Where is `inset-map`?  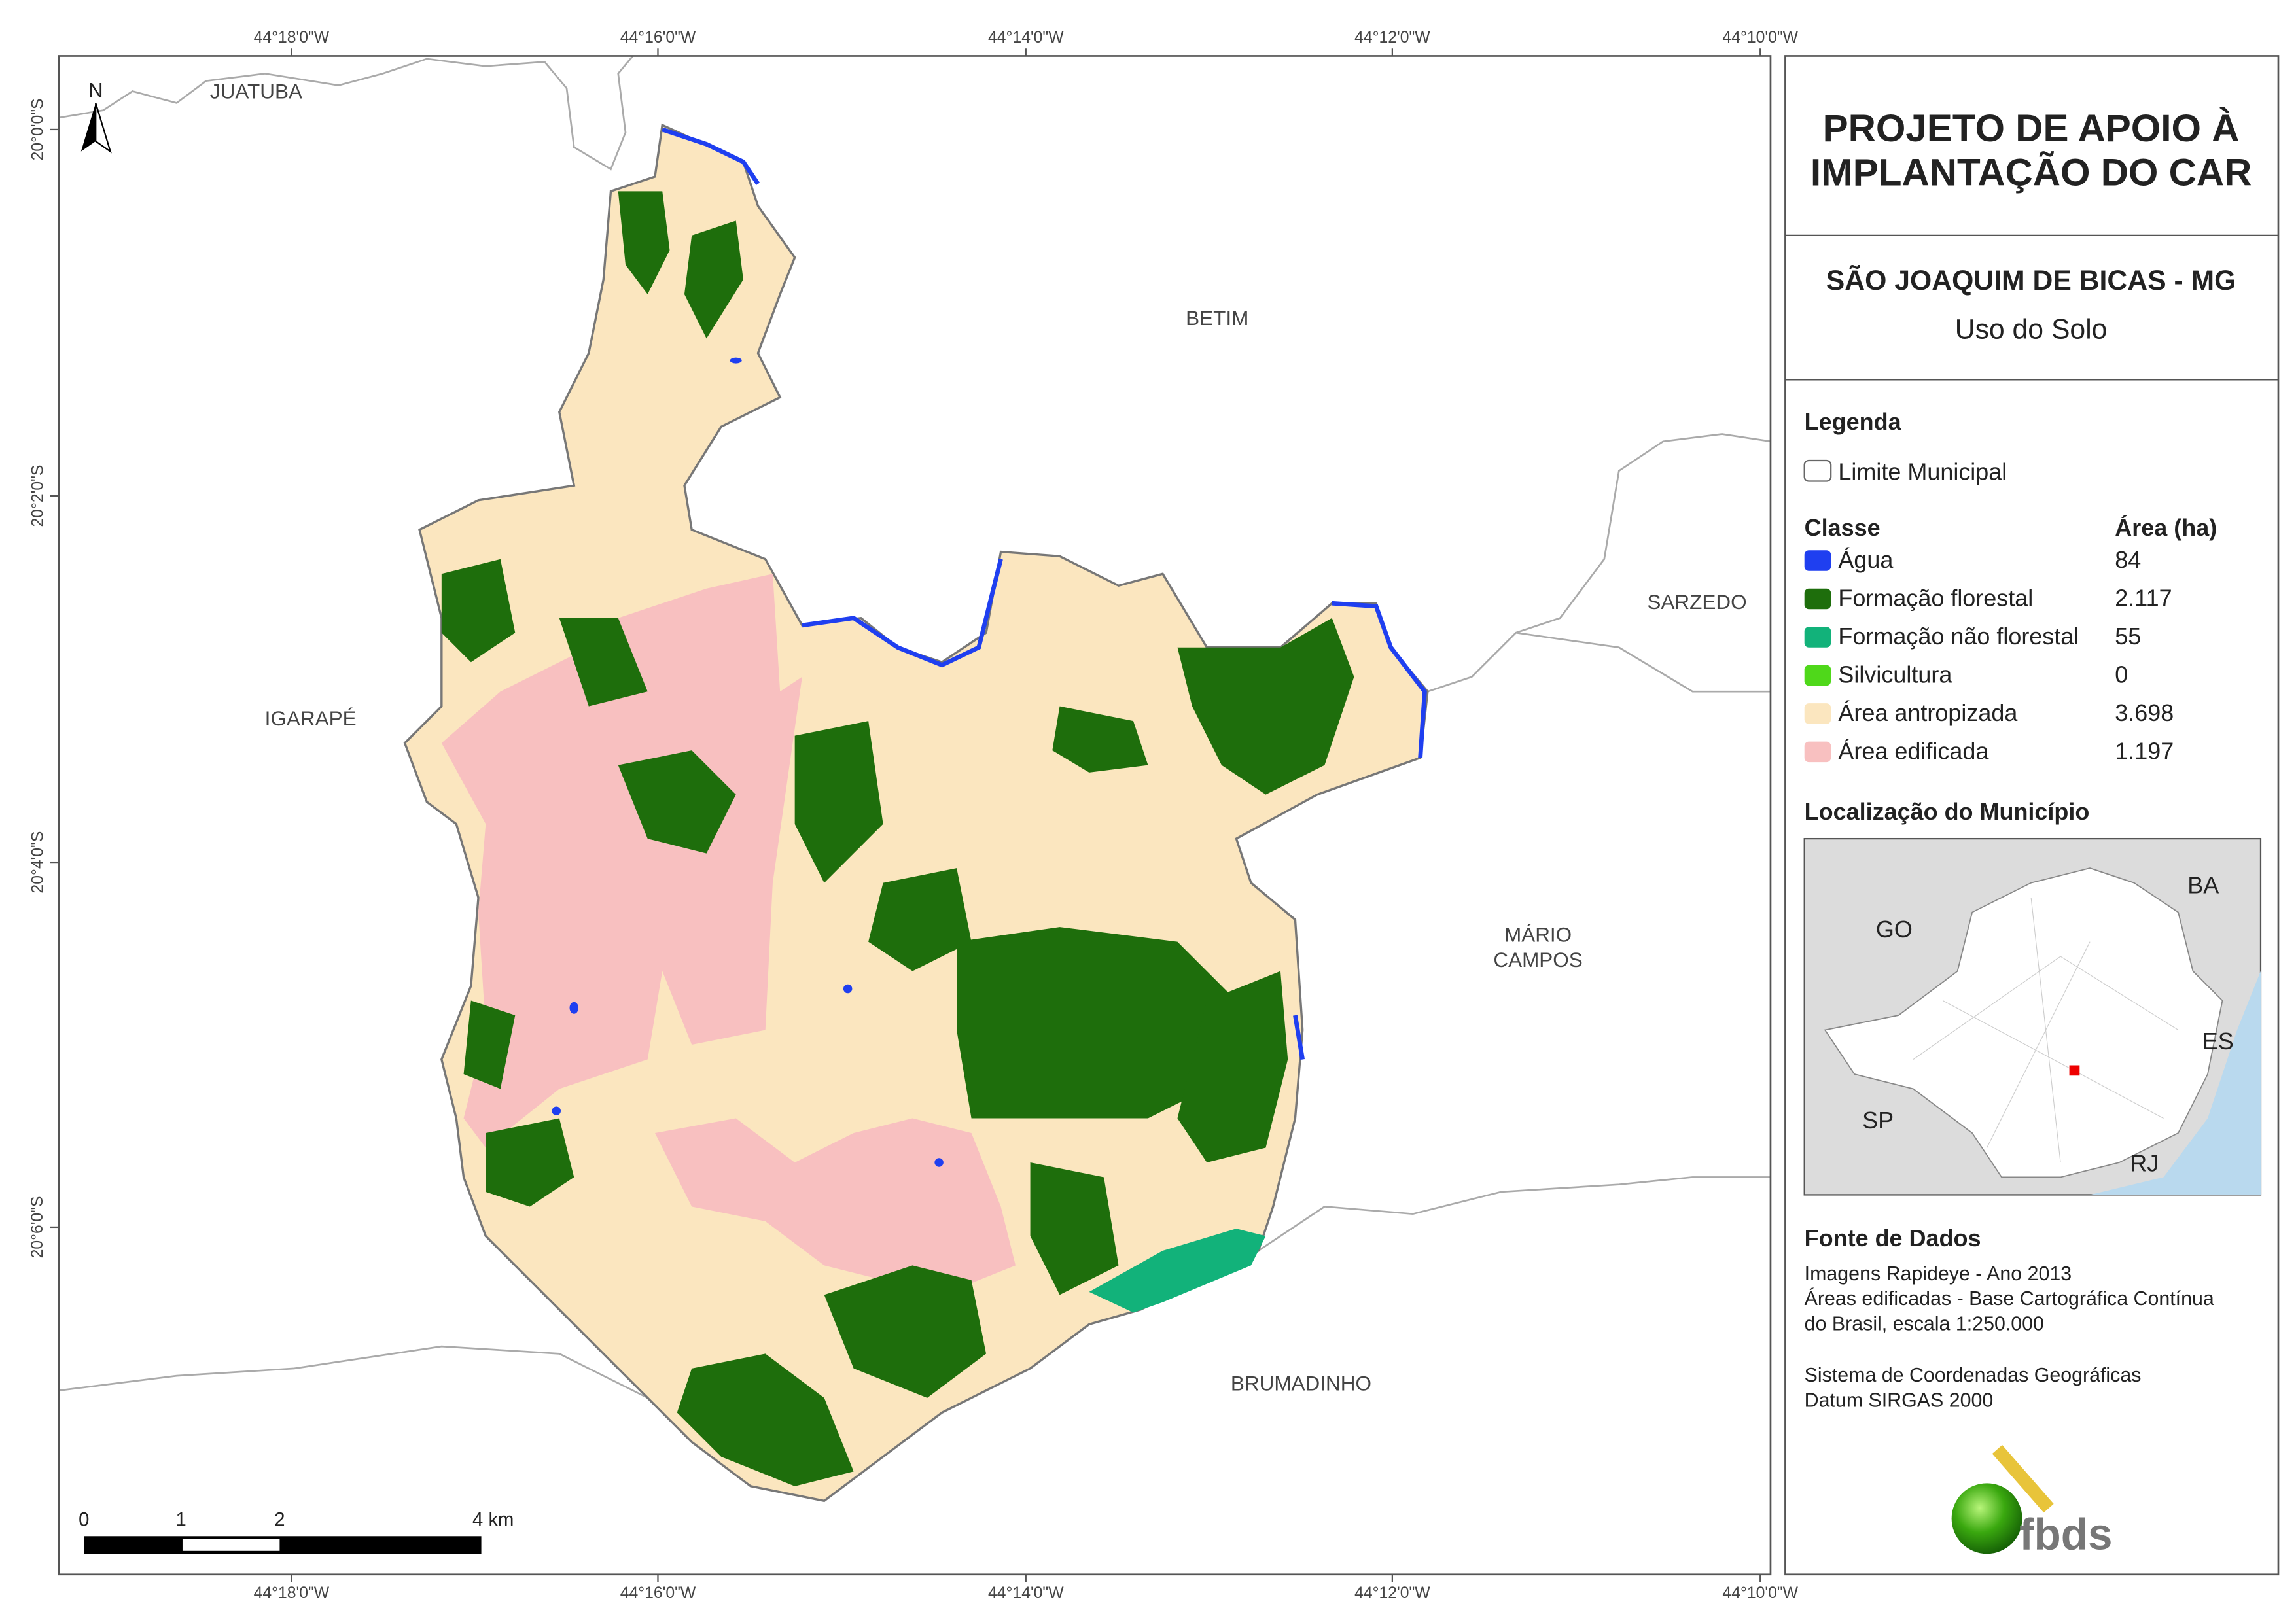 inset-map is located at coordinates (2032, 1017).